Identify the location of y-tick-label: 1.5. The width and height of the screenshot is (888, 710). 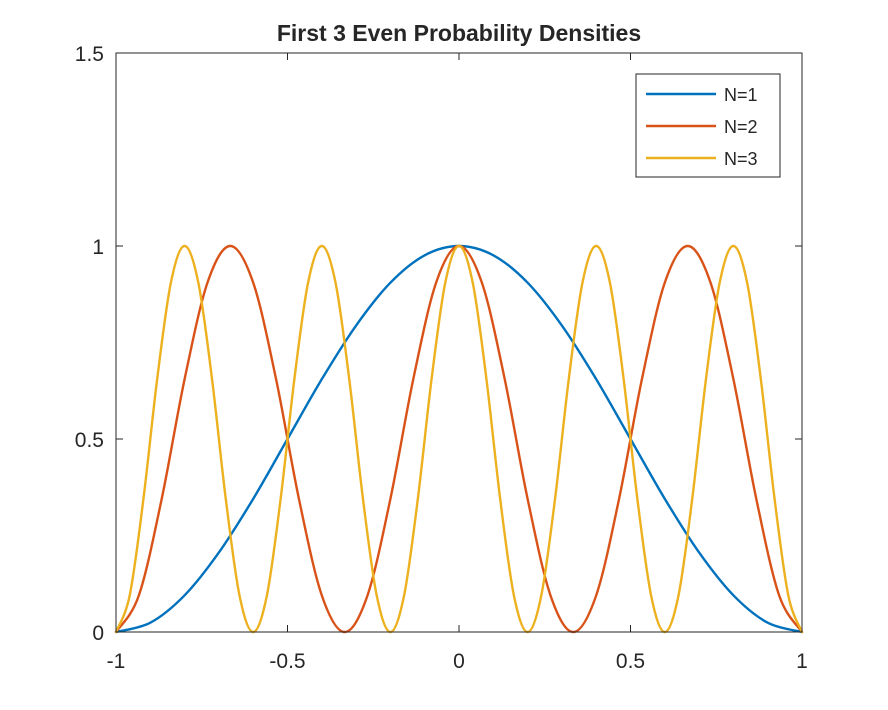
(89, 54).